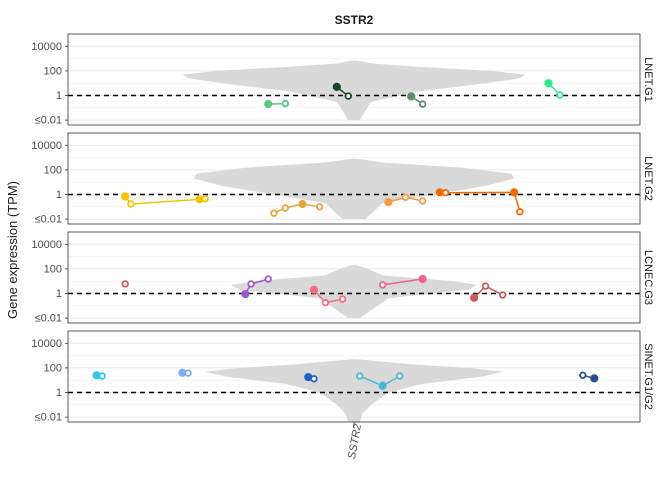  What do you see at coordinates (648, 79) in the screenshot?
I see `facet-label: LNET.G1` at bounding box center [648, 79].